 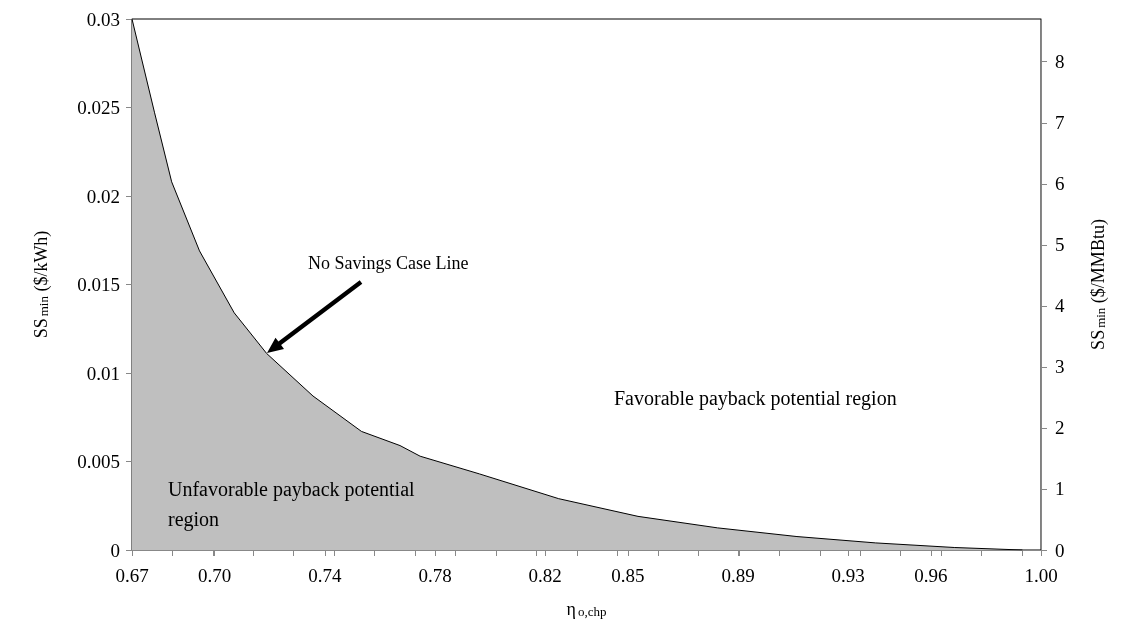 What do you see at coordinates (115, 550) in the screenshot?
I see `y-tick-label: 0` at bounding box center [115, 550].